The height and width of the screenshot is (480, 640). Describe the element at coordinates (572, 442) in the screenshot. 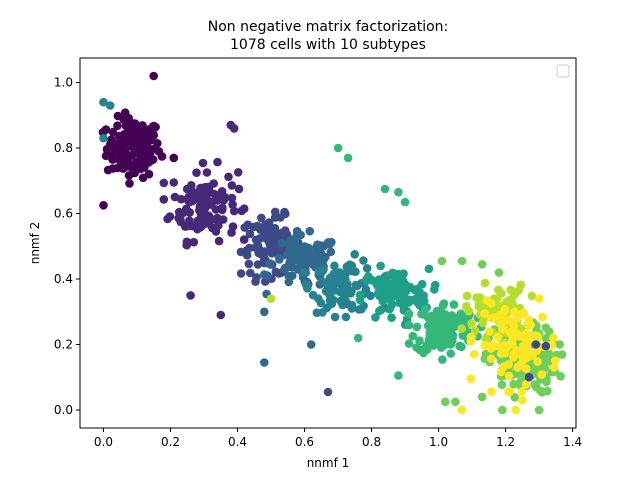

I see `x-tick-label: 1.4` at that location.